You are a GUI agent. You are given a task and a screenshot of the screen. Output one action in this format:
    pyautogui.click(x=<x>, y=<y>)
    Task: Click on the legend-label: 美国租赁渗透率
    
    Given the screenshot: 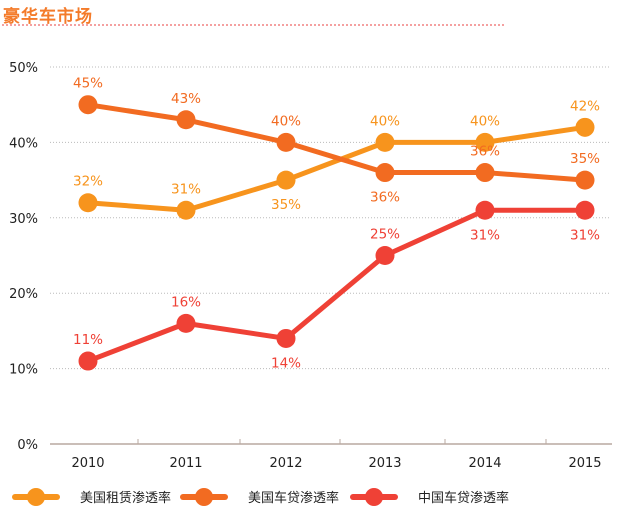 What is the action you would take?
    pyautogui.click(x=126, y=498)
    